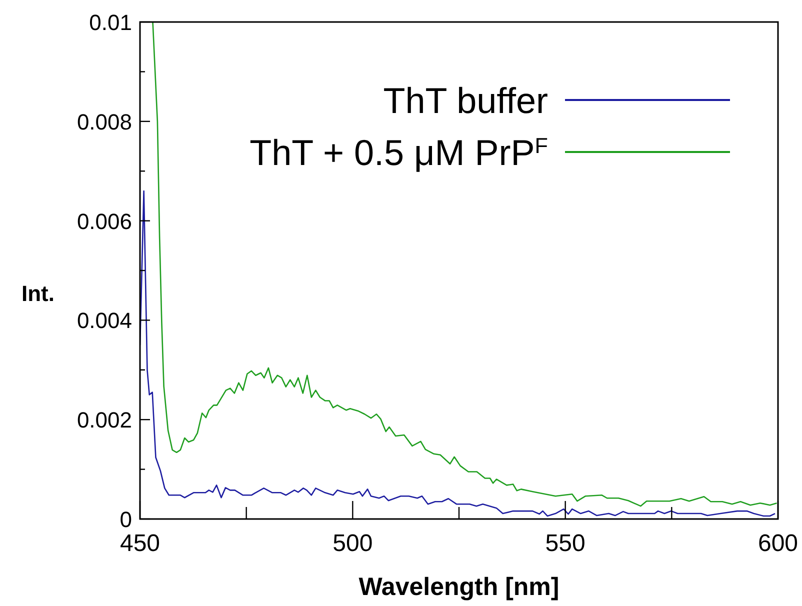  Describe the element at coordinates (465, 100) in the screenshot. I see `legend-label: ThT buffer` at that location.